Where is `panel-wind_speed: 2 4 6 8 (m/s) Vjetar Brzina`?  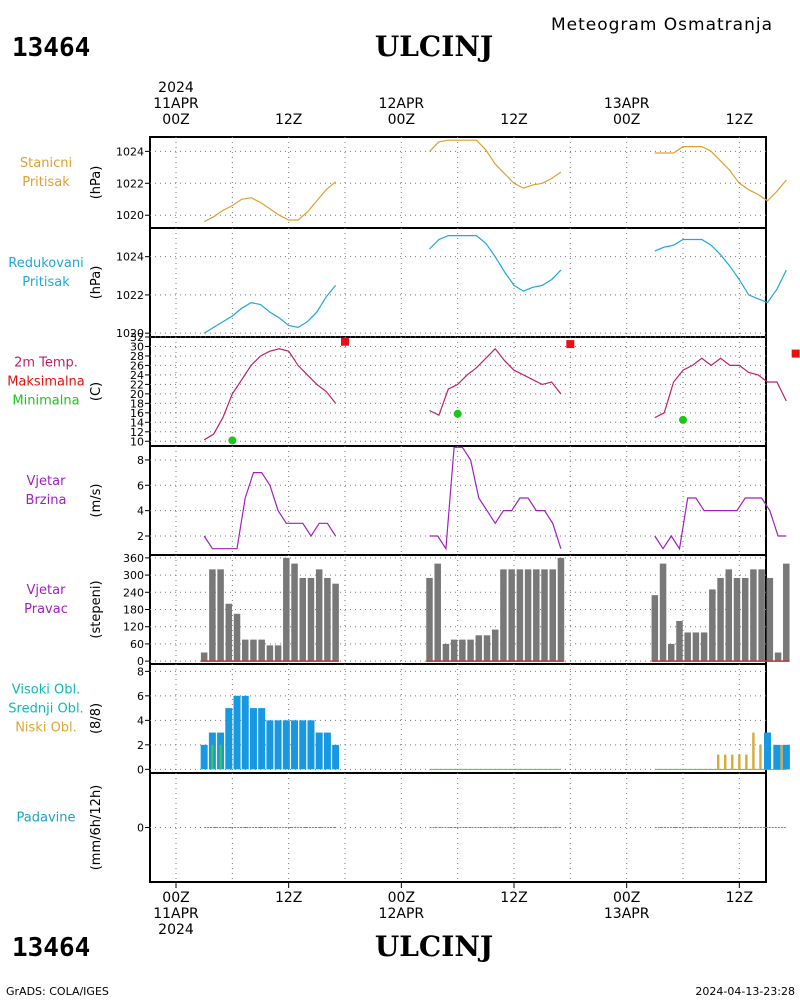 panel-wind_speed: 2 4 6 8 (m/s) Vjetar Brzina is located at coordinates (406, 500).